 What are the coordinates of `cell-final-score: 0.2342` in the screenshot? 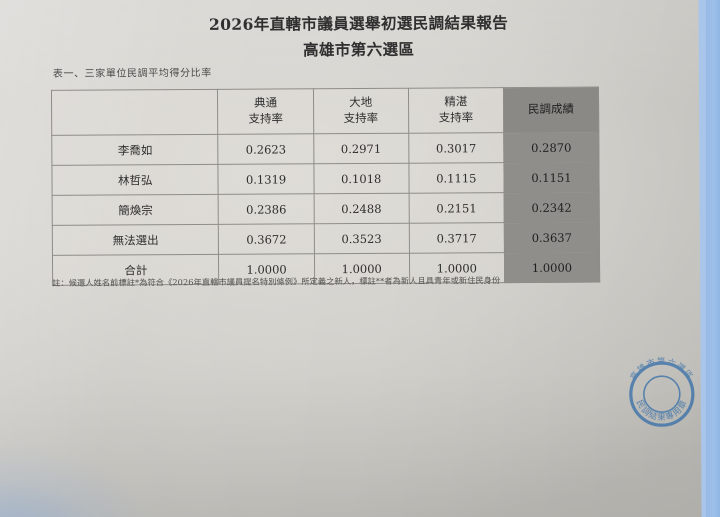 It's located at (551, 207).